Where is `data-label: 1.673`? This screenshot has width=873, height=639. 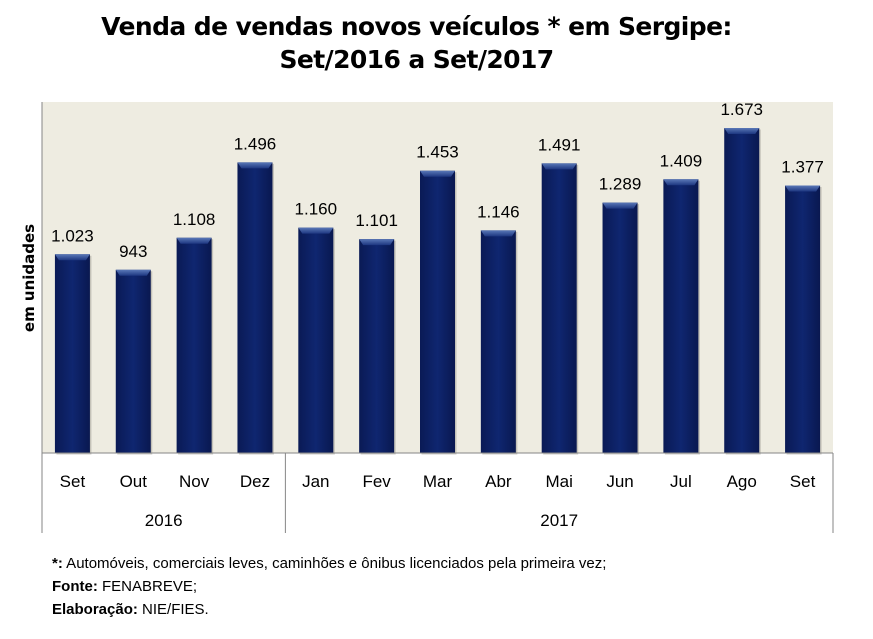
data-label: 1.673 is located at coordinates (741, 109).